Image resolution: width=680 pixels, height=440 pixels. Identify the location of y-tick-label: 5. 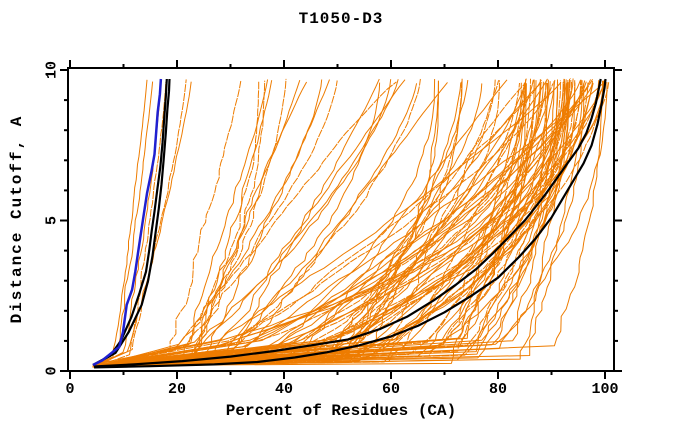
(51, 220).